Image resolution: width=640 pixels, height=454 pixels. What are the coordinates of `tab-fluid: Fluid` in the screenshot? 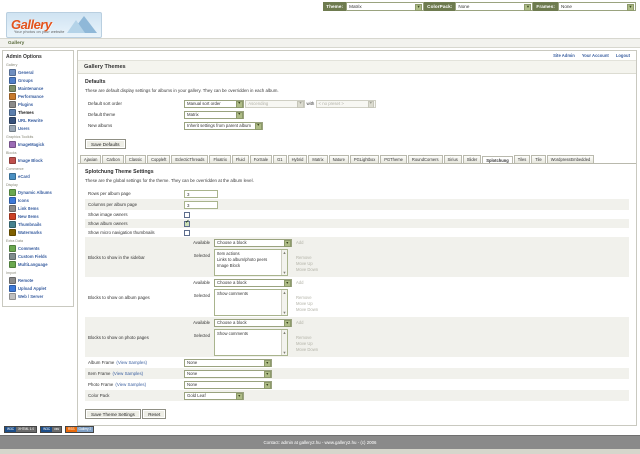 It's located at (240, 159).